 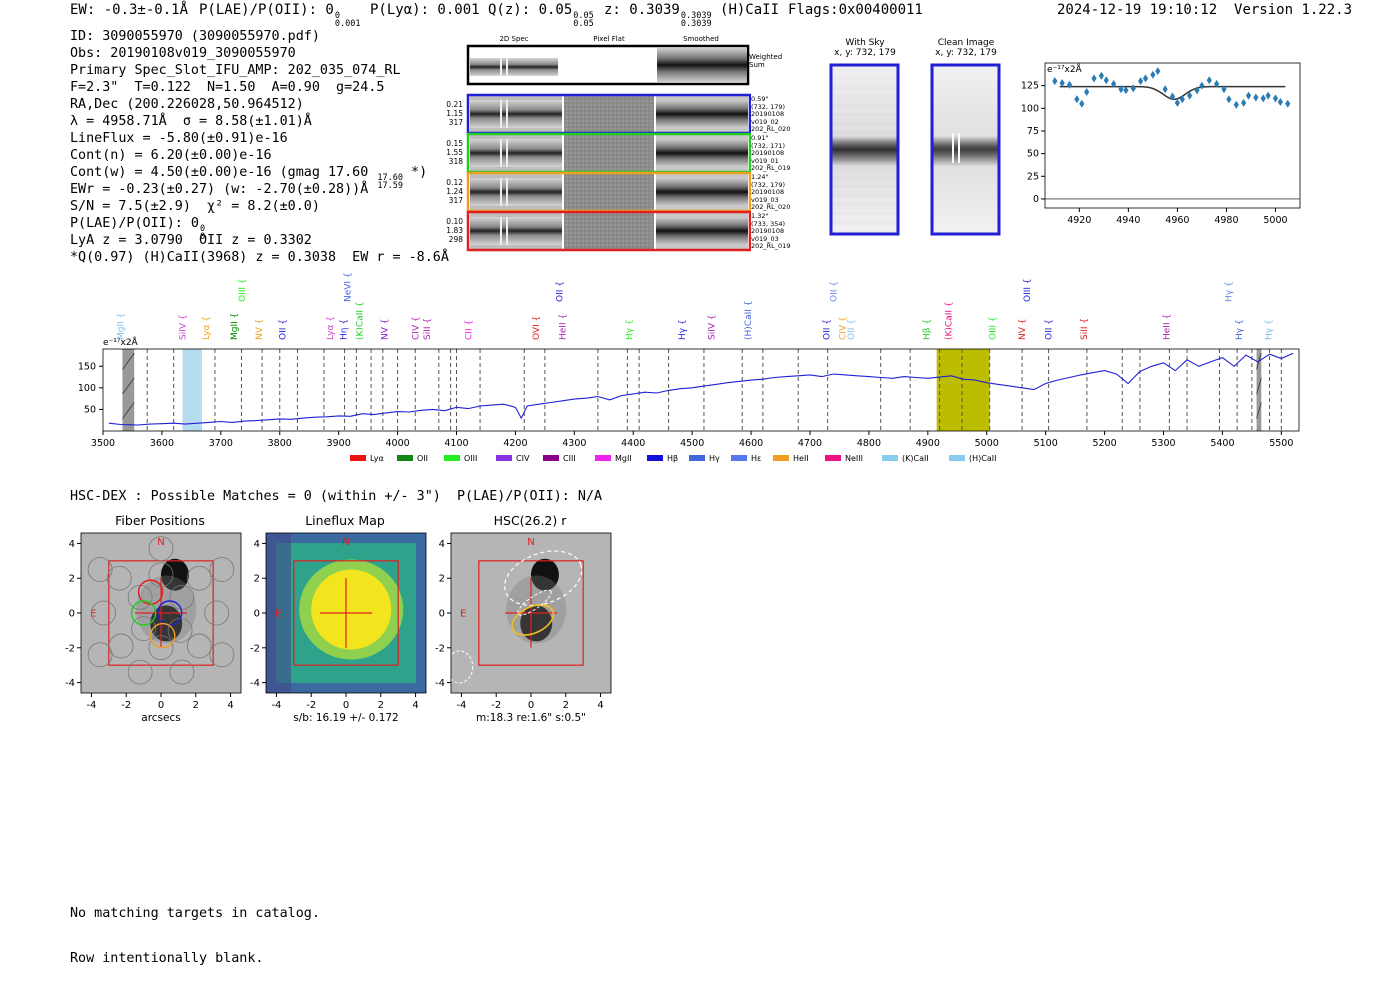 I want to click on fiber-rows, so click(x=608, y=172).